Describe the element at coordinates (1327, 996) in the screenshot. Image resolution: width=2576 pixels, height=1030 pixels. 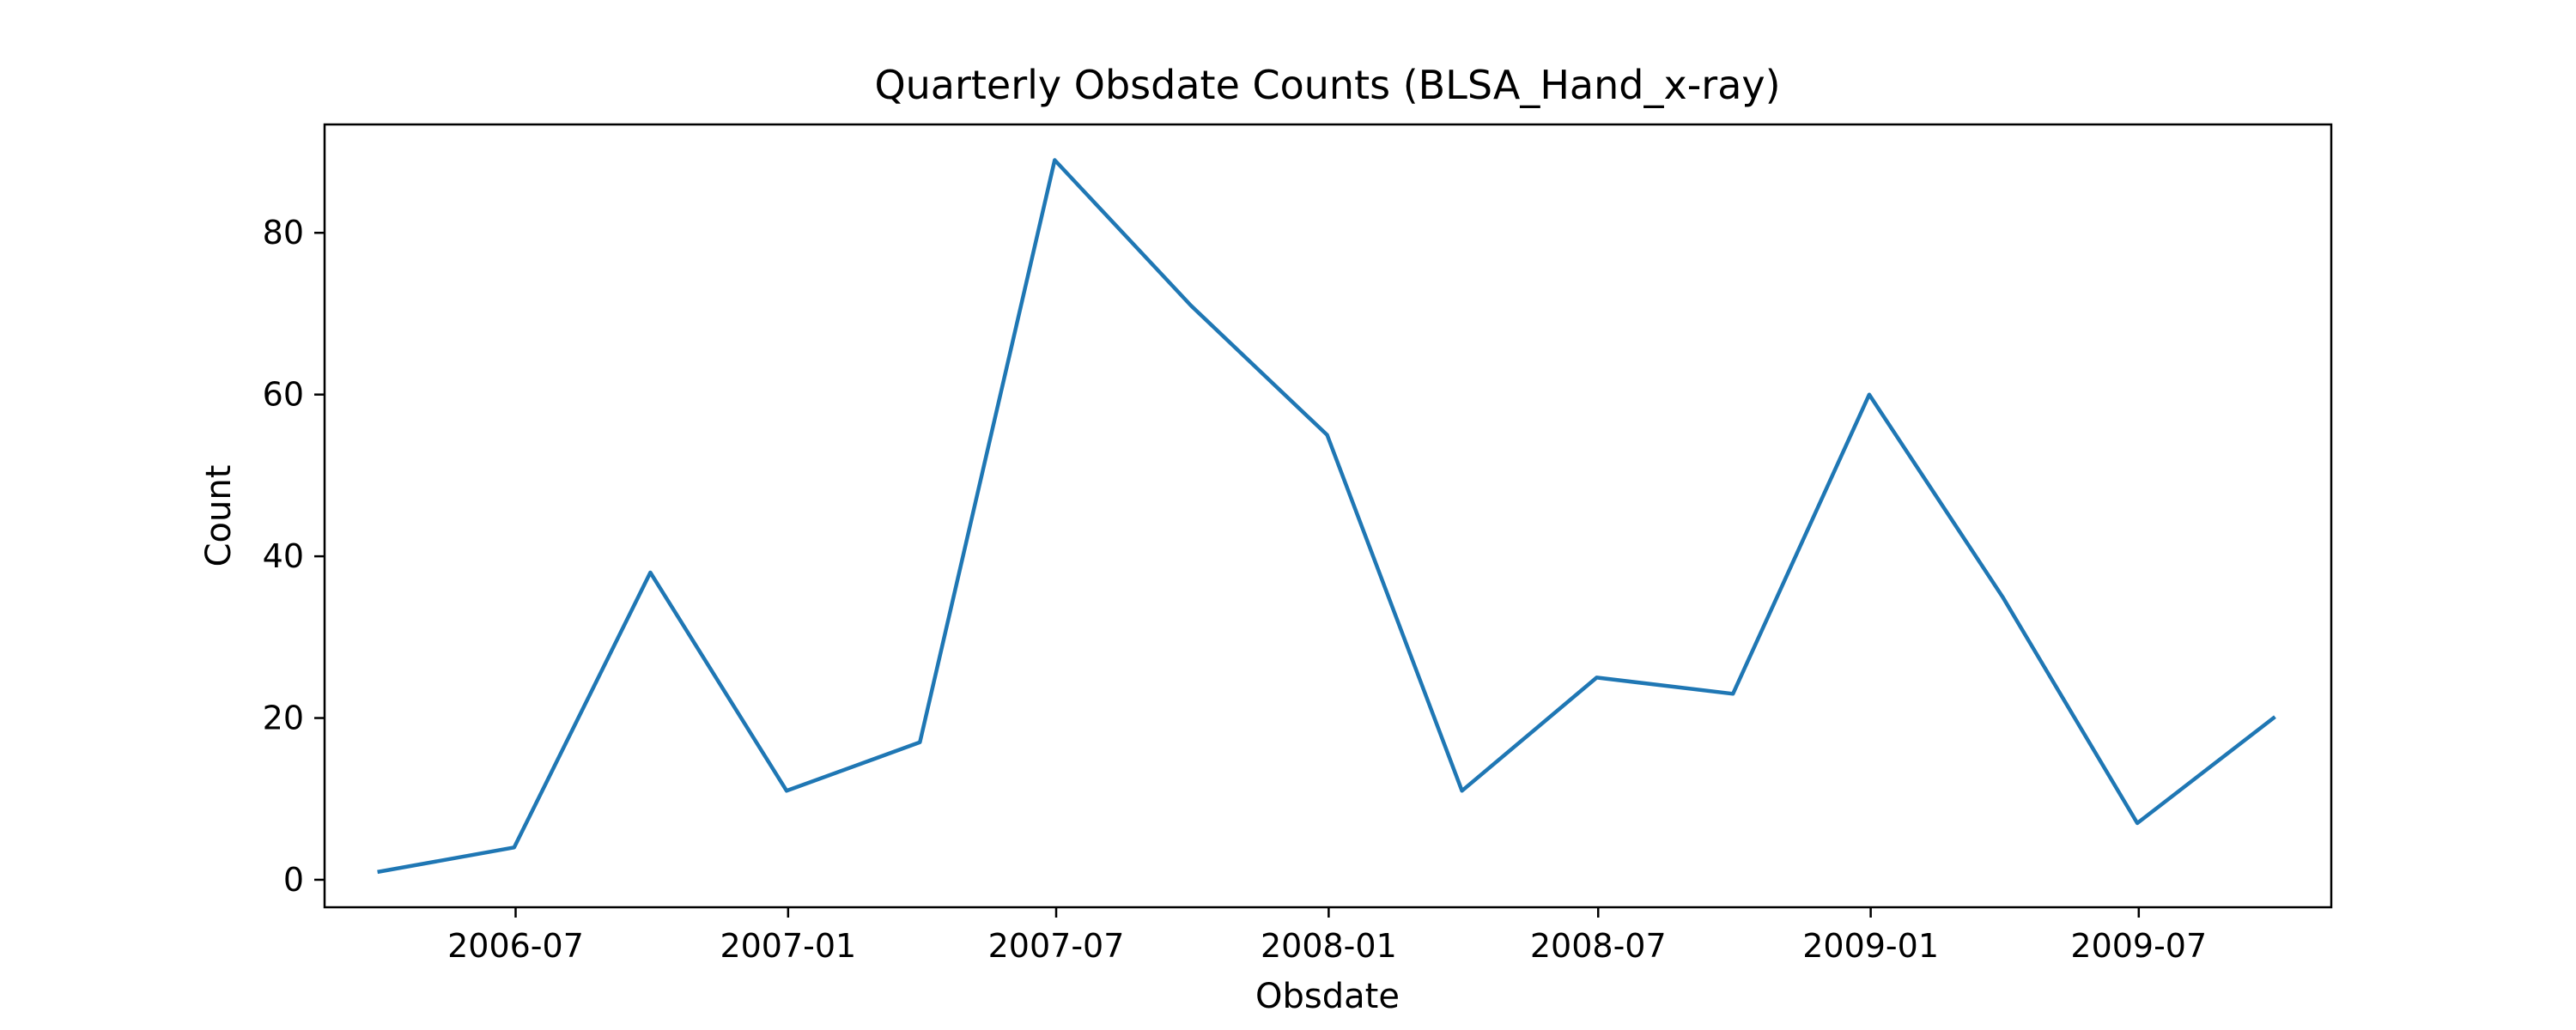
I see `x-axis-label: Obsdate` at that location.